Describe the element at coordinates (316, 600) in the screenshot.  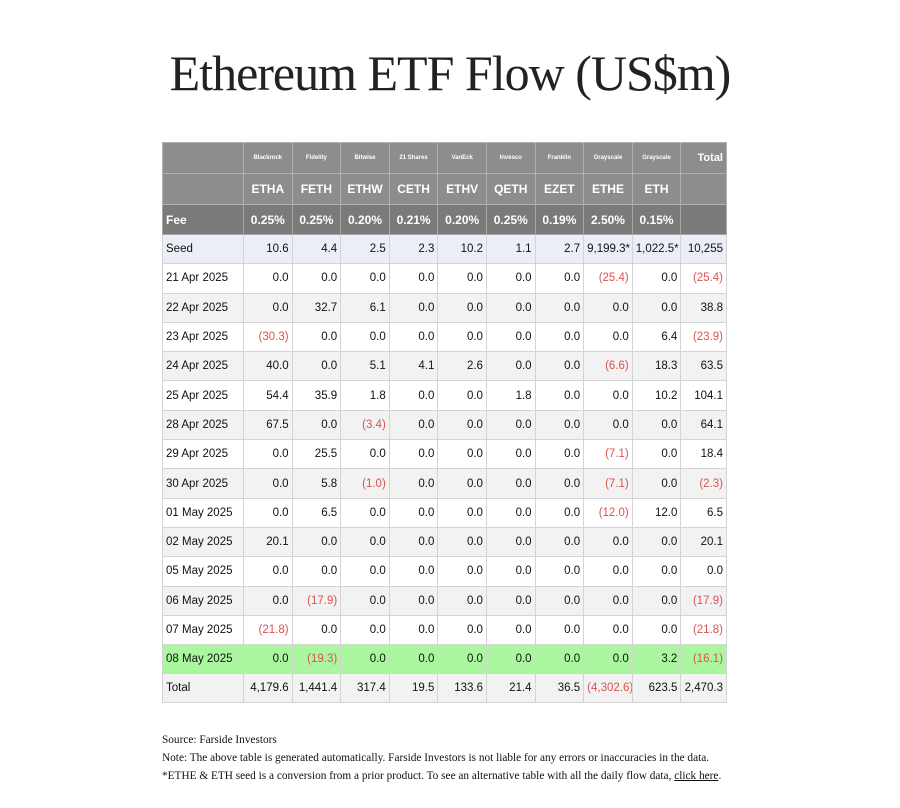
I see `flow-cell: (17.9)` at that location.